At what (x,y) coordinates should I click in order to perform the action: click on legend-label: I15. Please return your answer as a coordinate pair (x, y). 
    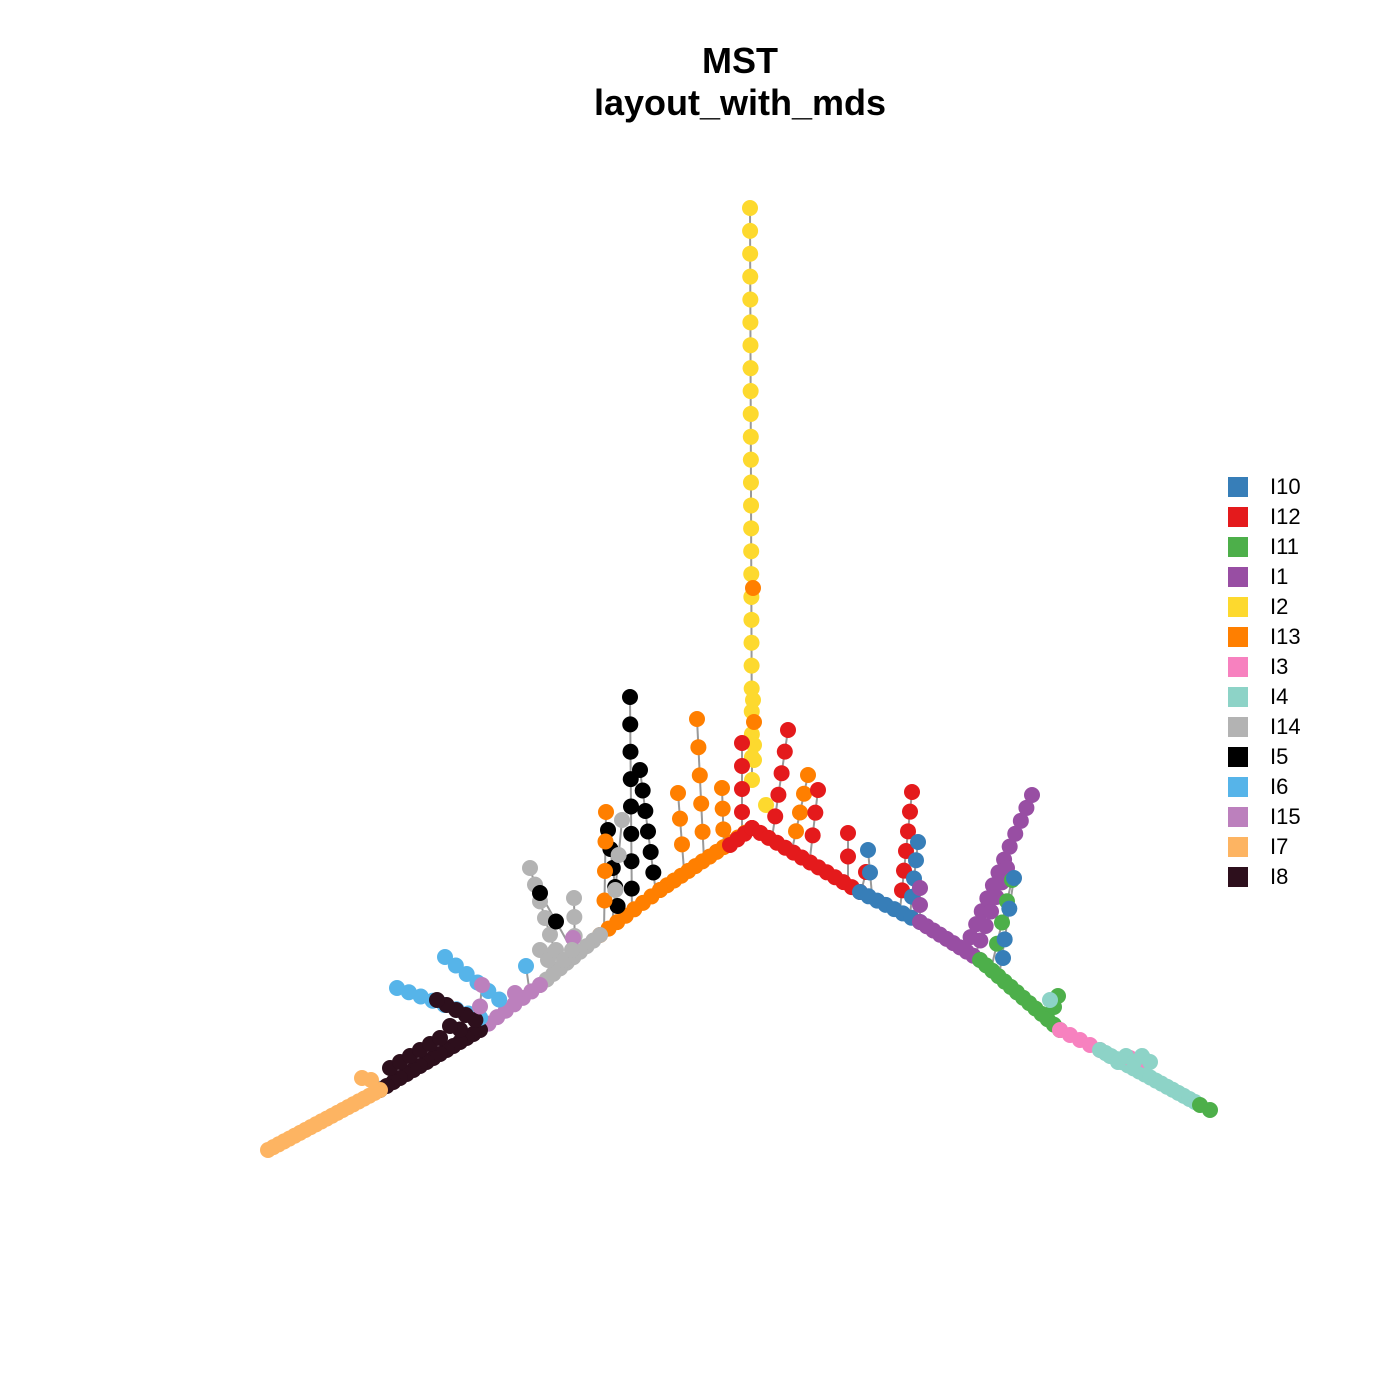
    Looking at the image, I should click on (1285, 816).